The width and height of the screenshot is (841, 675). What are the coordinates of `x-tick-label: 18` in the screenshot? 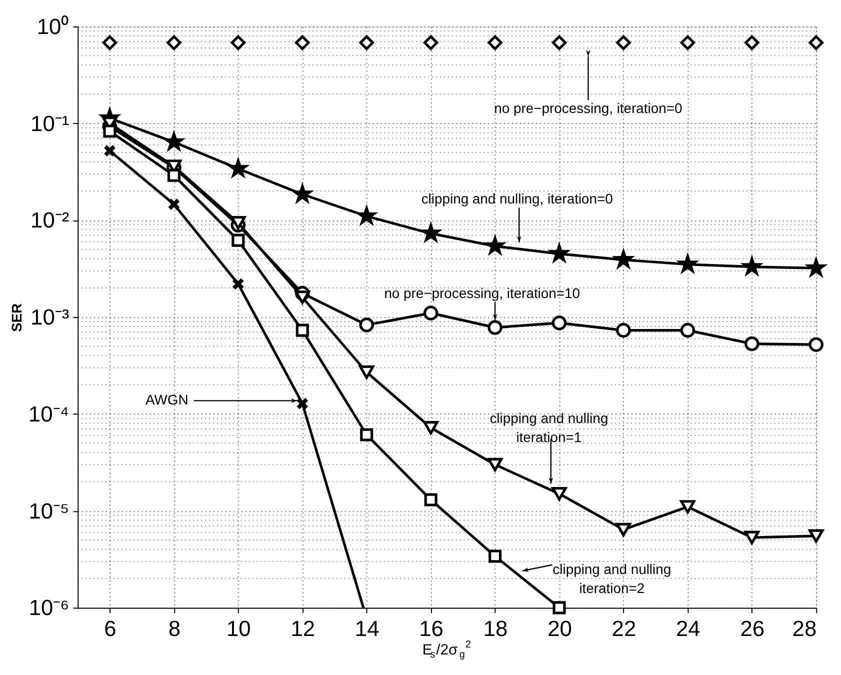 It's located at (495, 629).